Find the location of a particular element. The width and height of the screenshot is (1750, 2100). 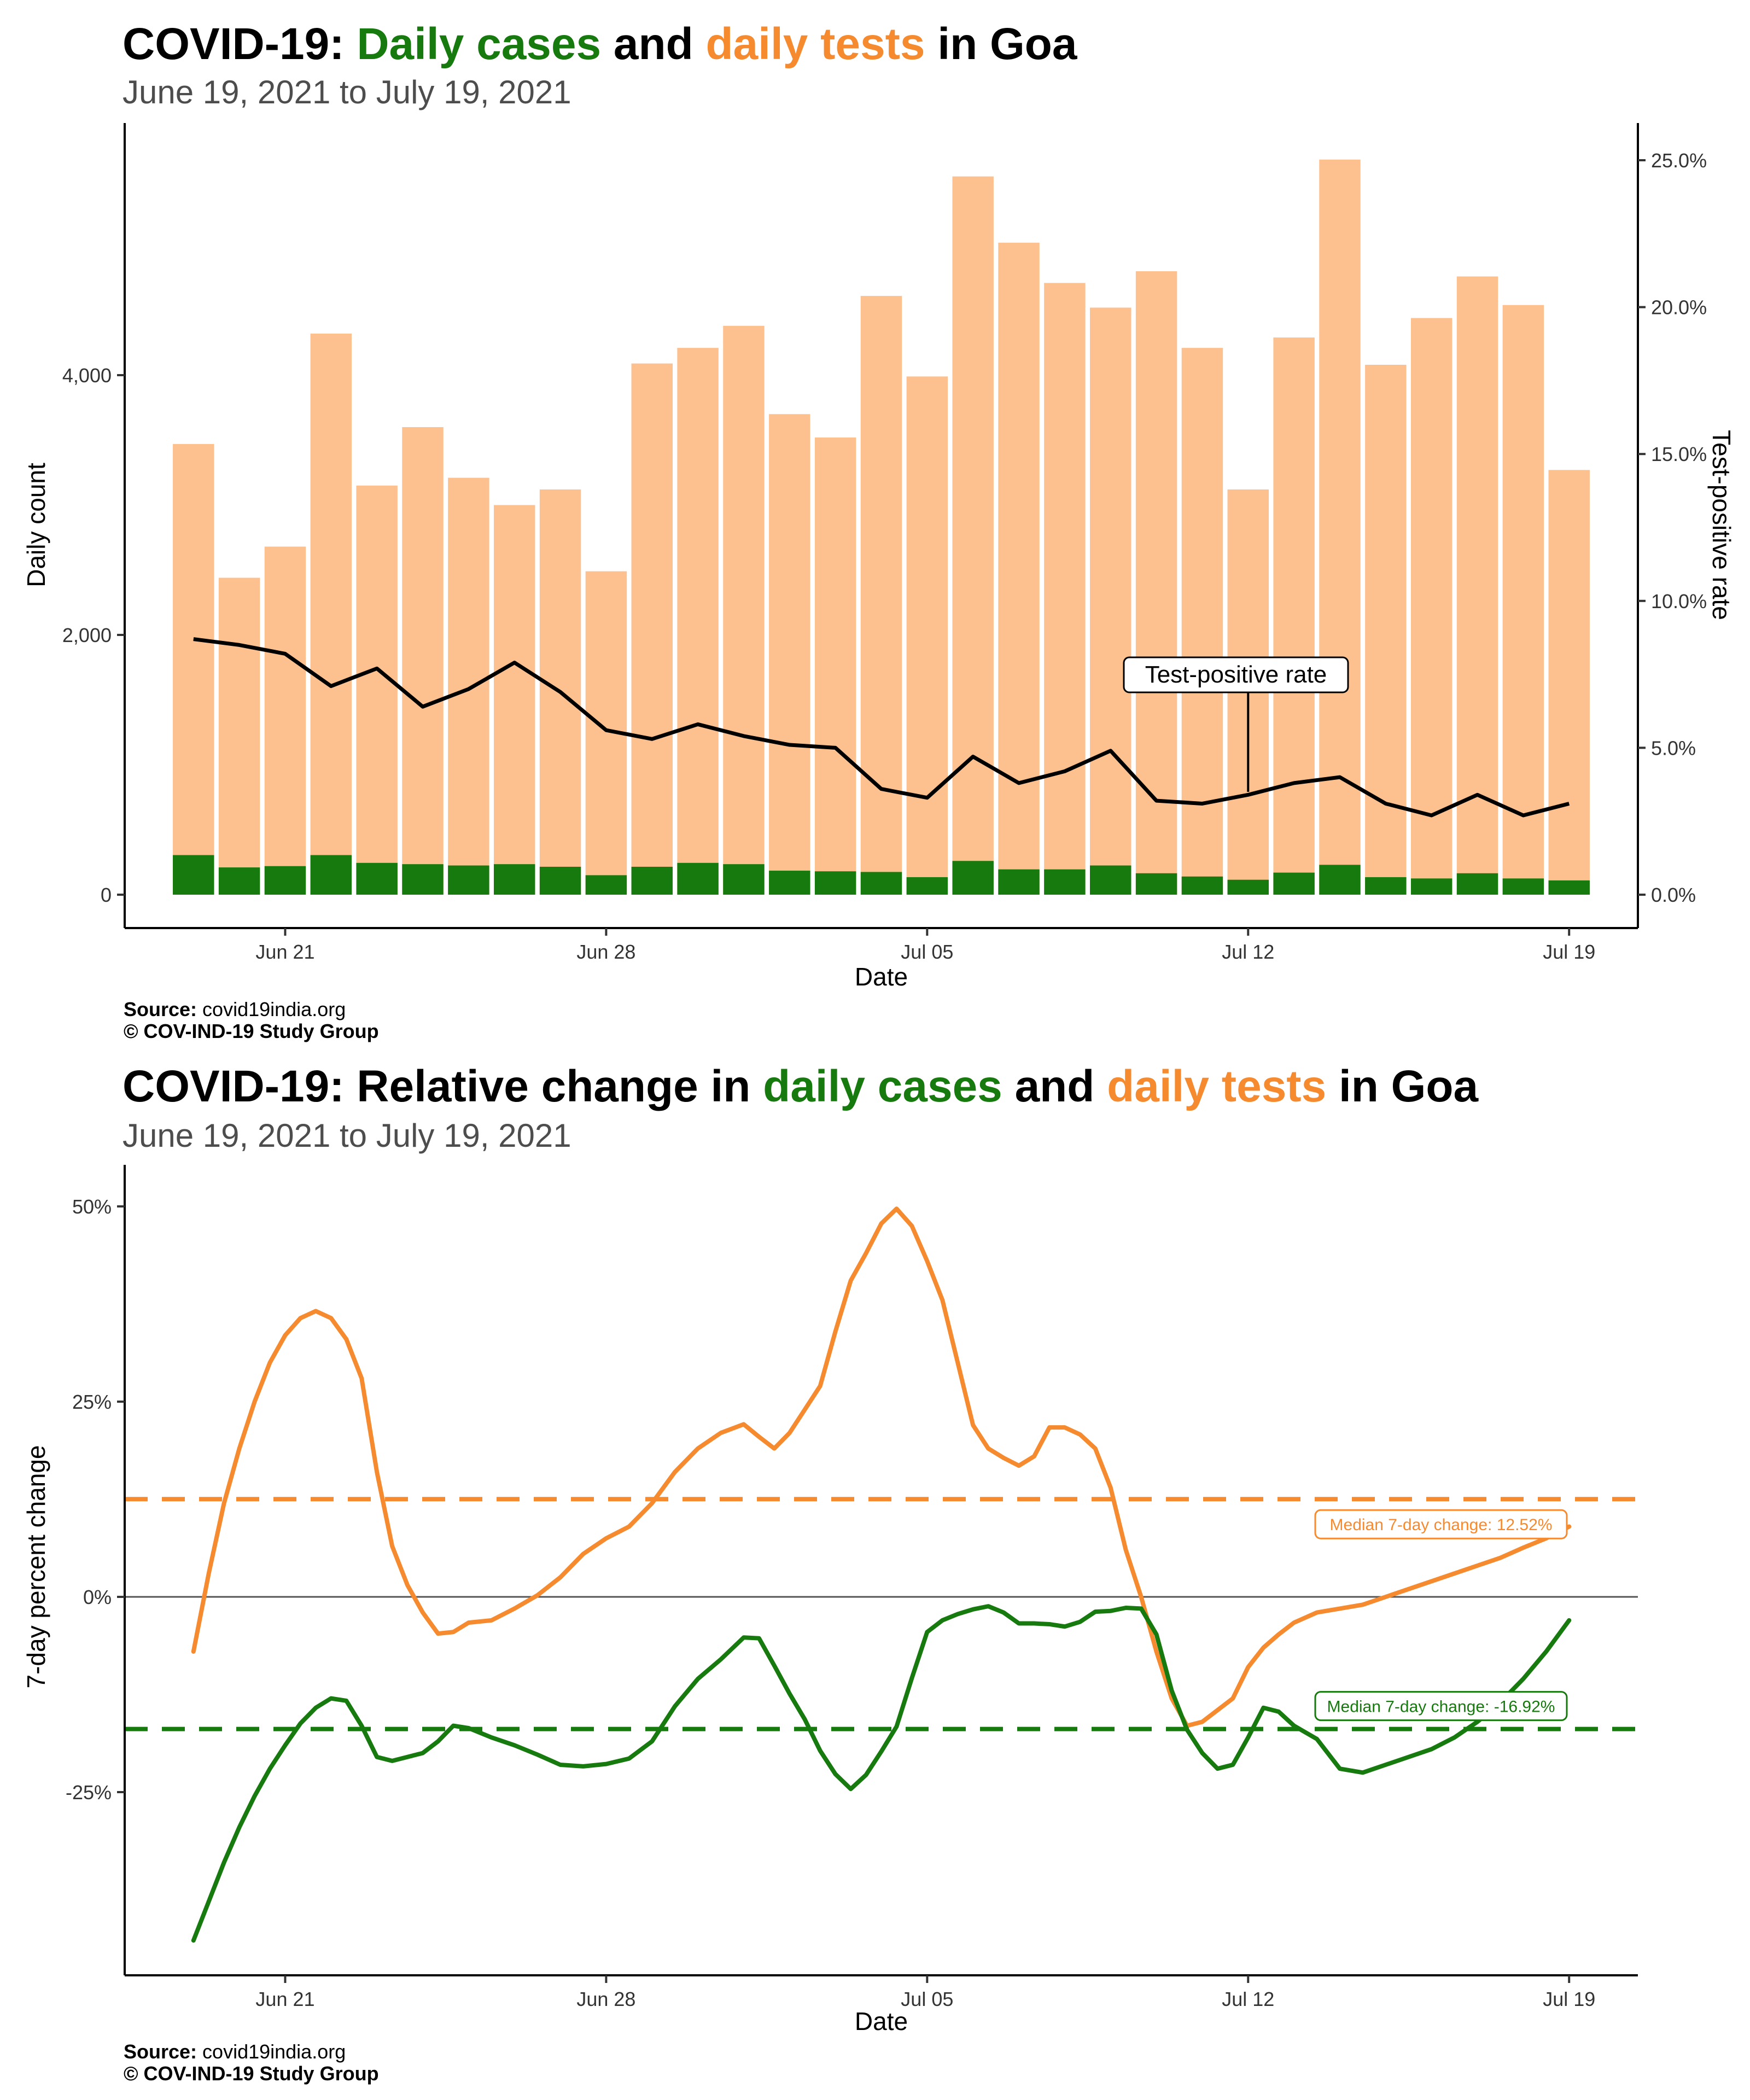

chart2-caption-copyright: © COV-IND-19 Study Group is located at coordinates (251, 2074).